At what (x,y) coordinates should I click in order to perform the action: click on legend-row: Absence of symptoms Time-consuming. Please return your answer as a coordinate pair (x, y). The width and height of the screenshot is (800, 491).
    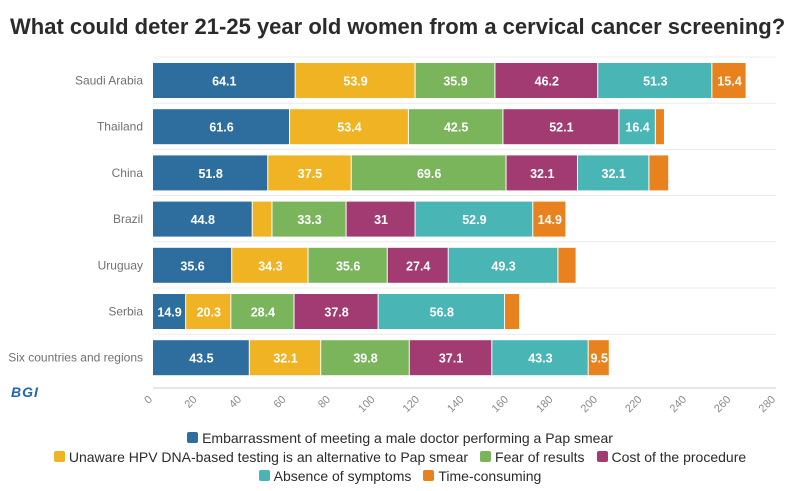
    Looking at the image, I should click on (400, 475).